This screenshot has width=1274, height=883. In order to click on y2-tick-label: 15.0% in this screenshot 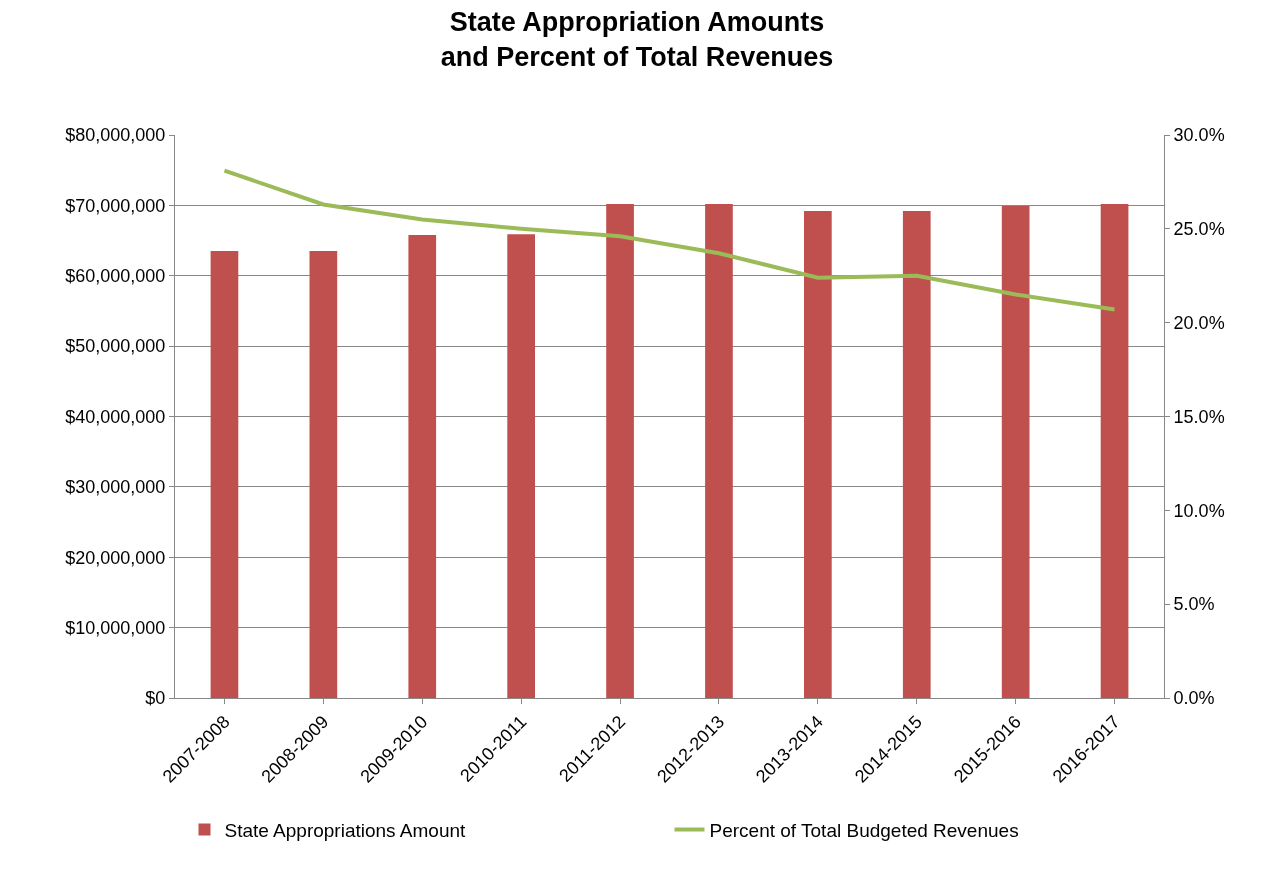, I will do `click(1199, 416)`.